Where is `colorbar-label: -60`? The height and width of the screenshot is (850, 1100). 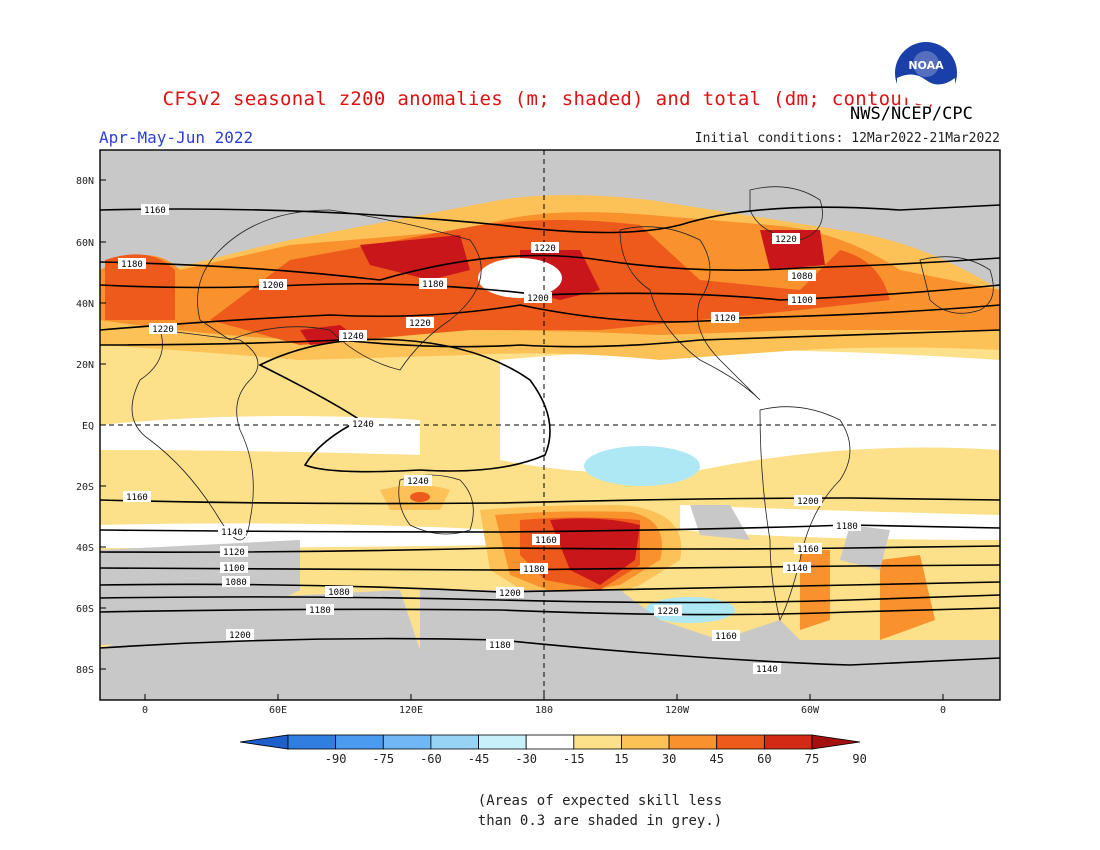 colorbar-label: -60 is located at coordinates (431, 759).